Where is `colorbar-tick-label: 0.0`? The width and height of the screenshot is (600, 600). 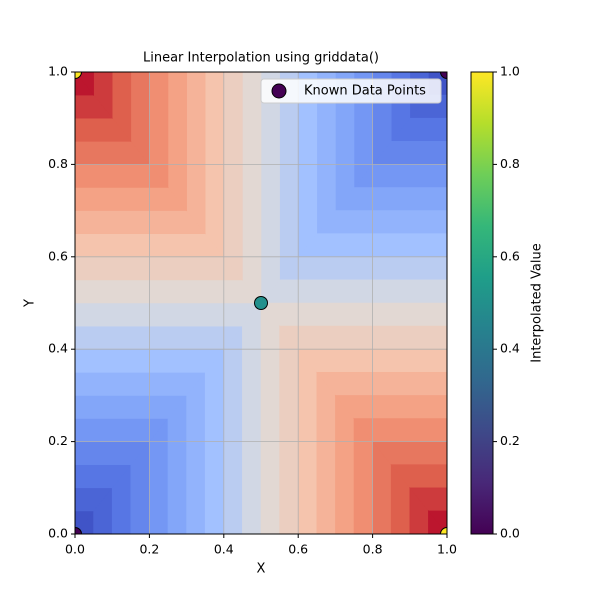
colorbar-tick-label: 0.0 is located at coordinates (510, 533).